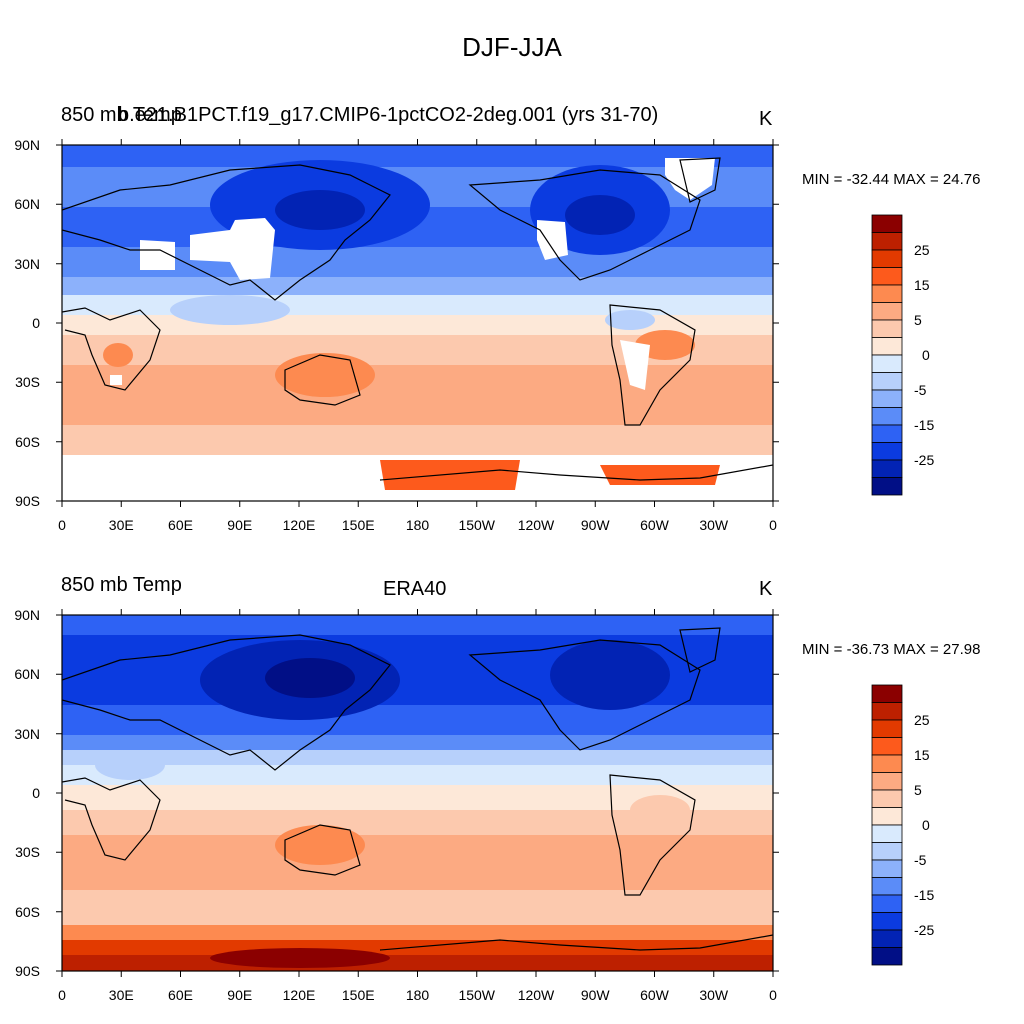 The width and height of the screenshot is (1024, 1024). Describe the element at coordinates (596, 525) in the screenshot. I see `panel1-lon-tick: 90W` at that location.